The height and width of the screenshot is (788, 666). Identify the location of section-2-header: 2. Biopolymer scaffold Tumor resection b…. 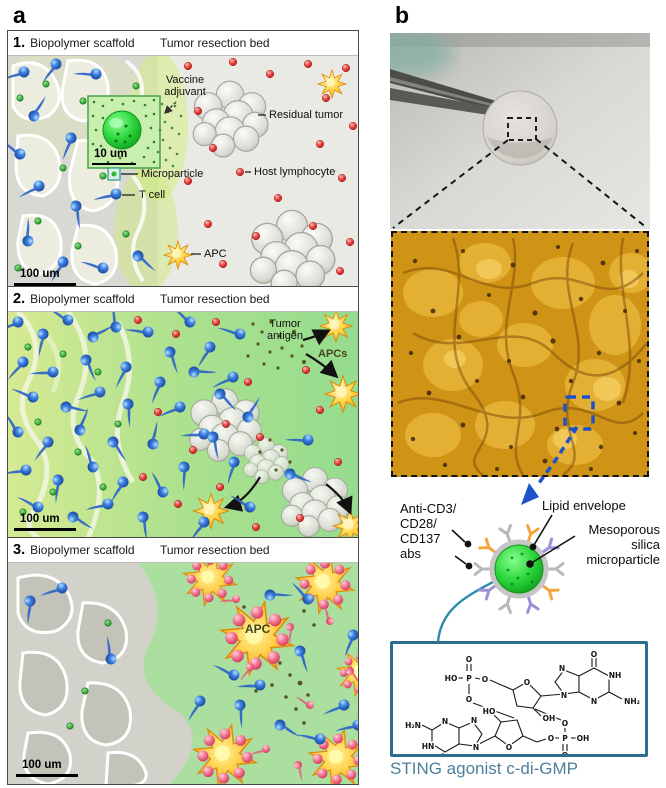
(183, 300).